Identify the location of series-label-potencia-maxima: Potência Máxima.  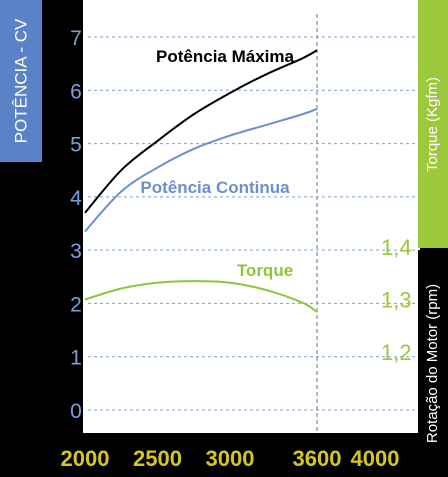
(225, 56).